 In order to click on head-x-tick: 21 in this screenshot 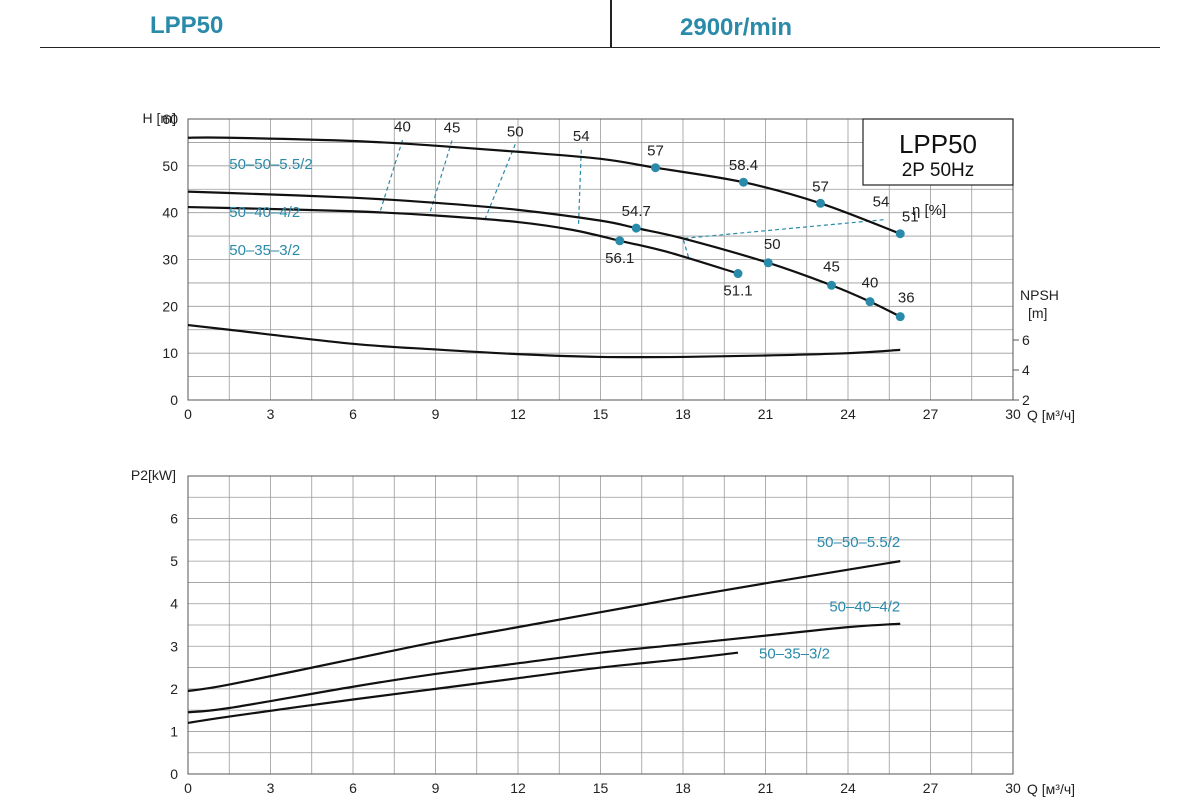, I will do `click(766, 414)`.